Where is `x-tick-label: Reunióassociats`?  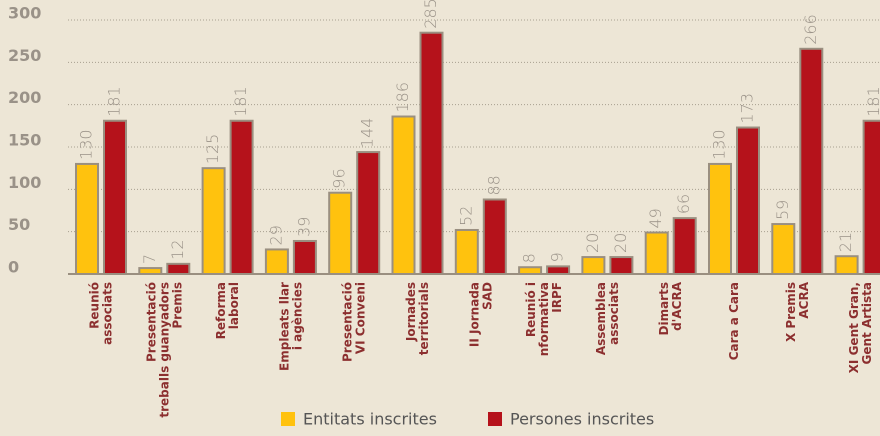 x-tick-label: Reunióassociats is located at coordinates (100, 313).